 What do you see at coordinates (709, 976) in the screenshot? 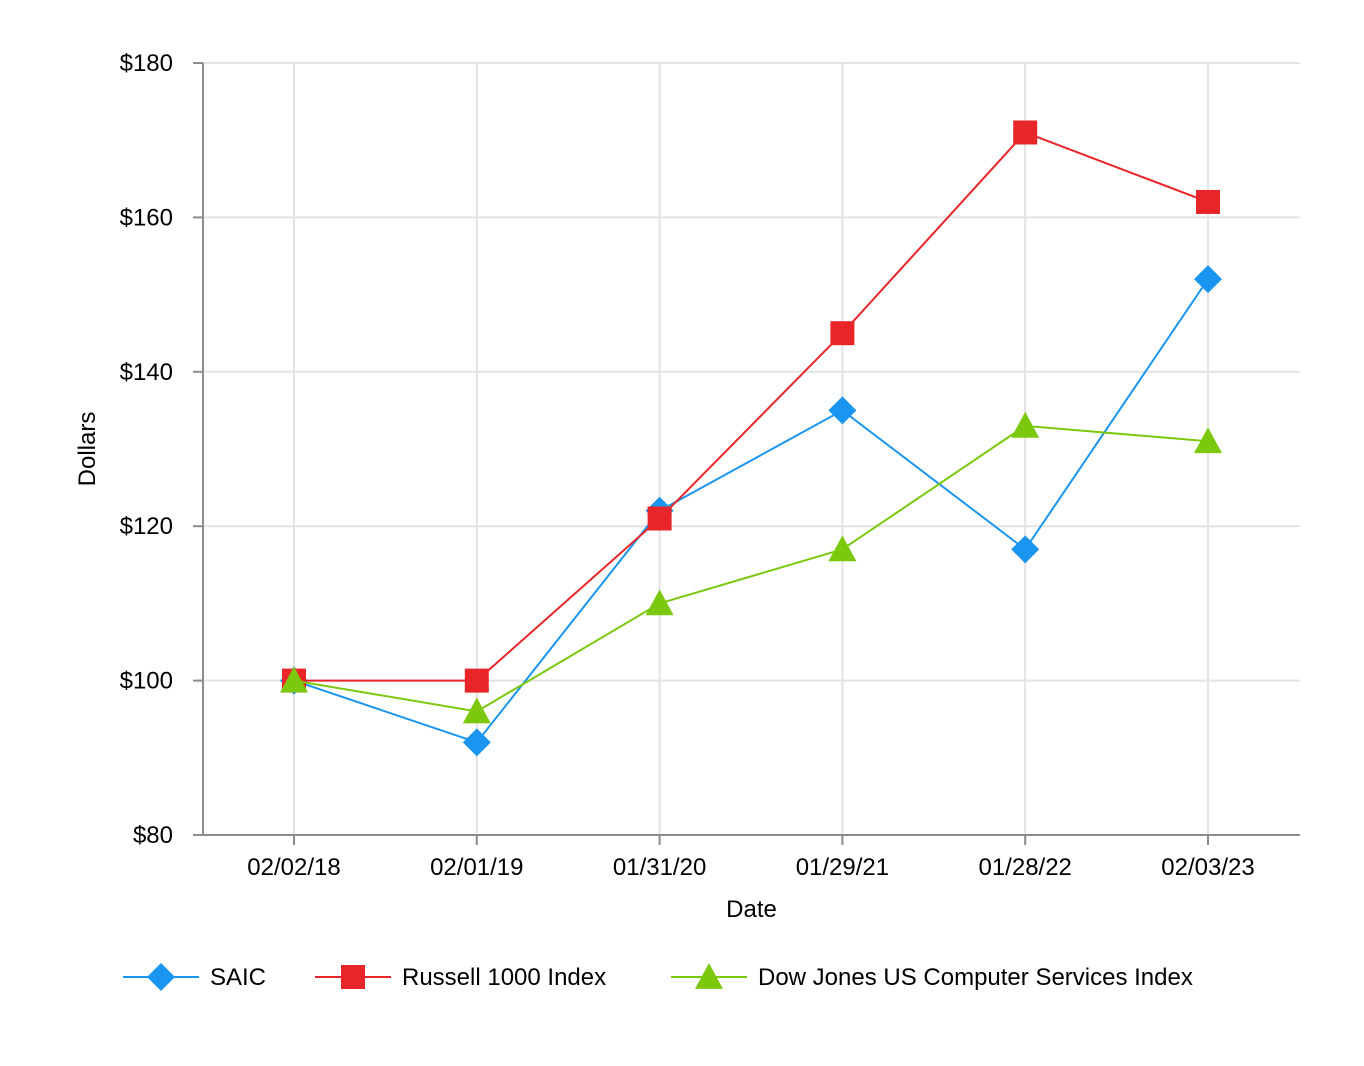
I see `legend-marker-triangle` at bounding box center [709, 976].